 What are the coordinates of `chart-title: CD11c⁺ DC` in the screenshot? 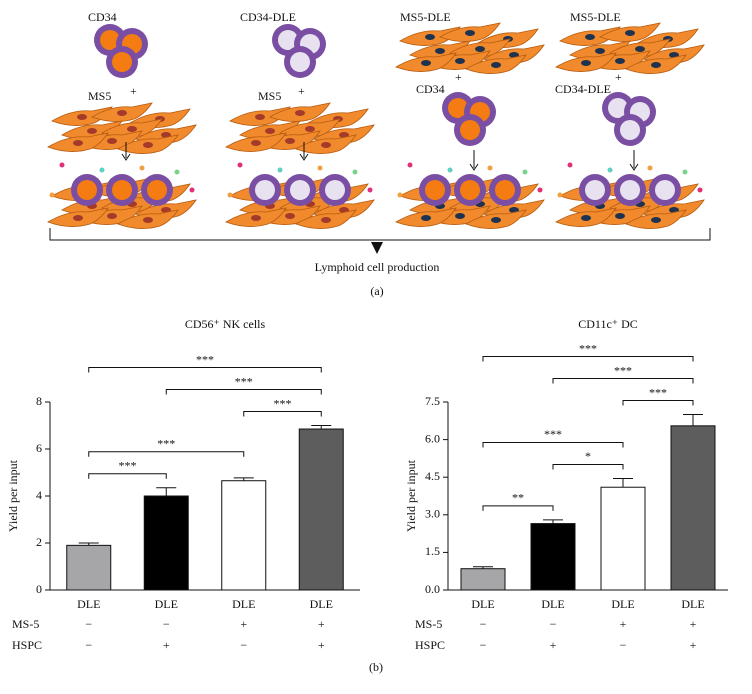 It's located at (608, 324).